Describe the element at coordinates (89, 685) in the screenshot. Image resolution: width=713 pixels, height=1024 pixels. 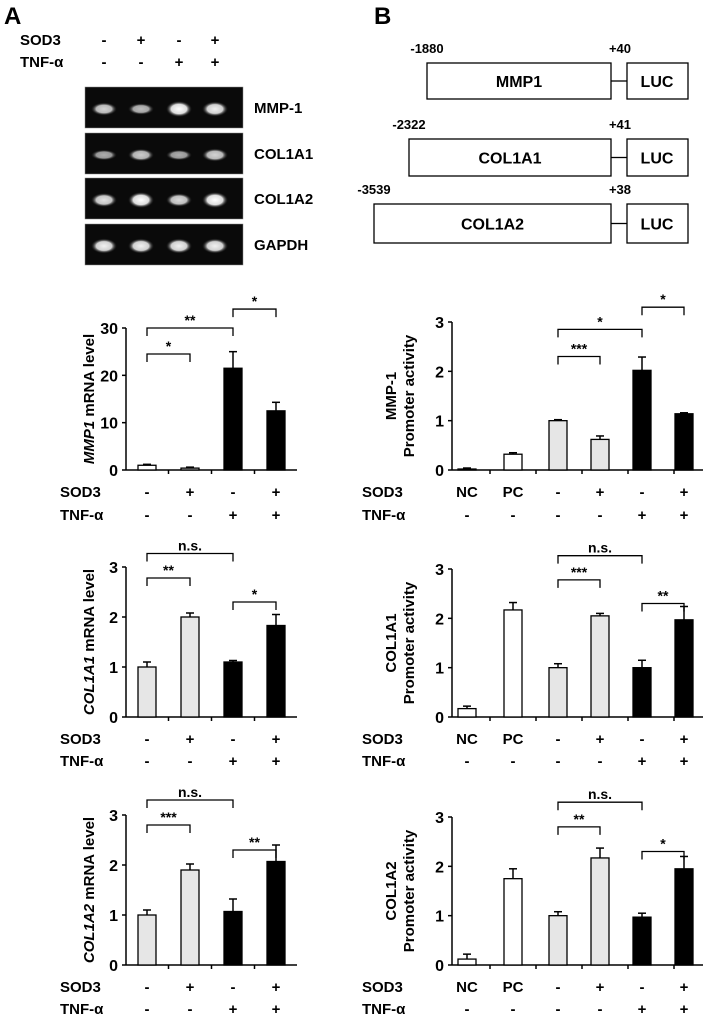
I see `y-axis-label-gene: COL1A1` at that location.